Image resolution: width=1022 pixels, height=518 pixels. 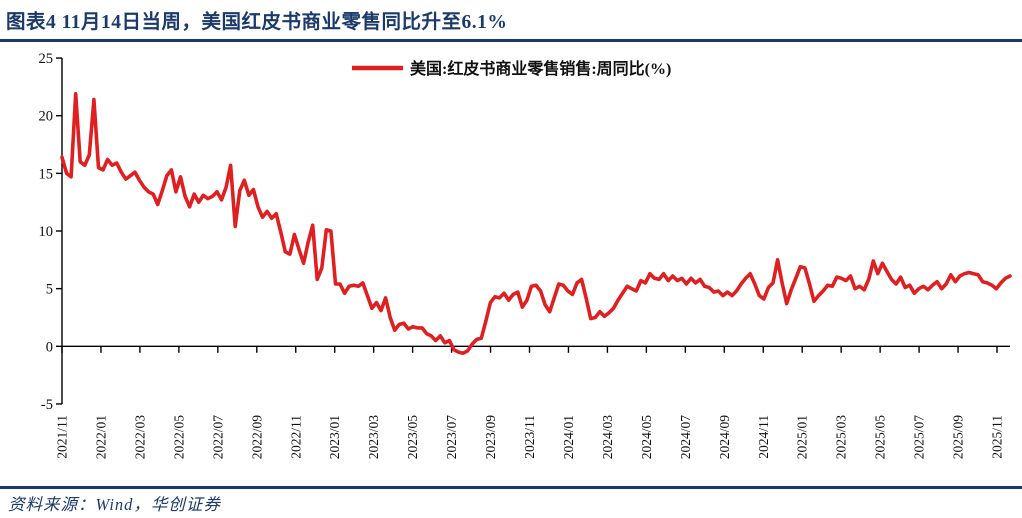 I want to click on x-tick-label: 2022/05, so click(x=178, y=437).